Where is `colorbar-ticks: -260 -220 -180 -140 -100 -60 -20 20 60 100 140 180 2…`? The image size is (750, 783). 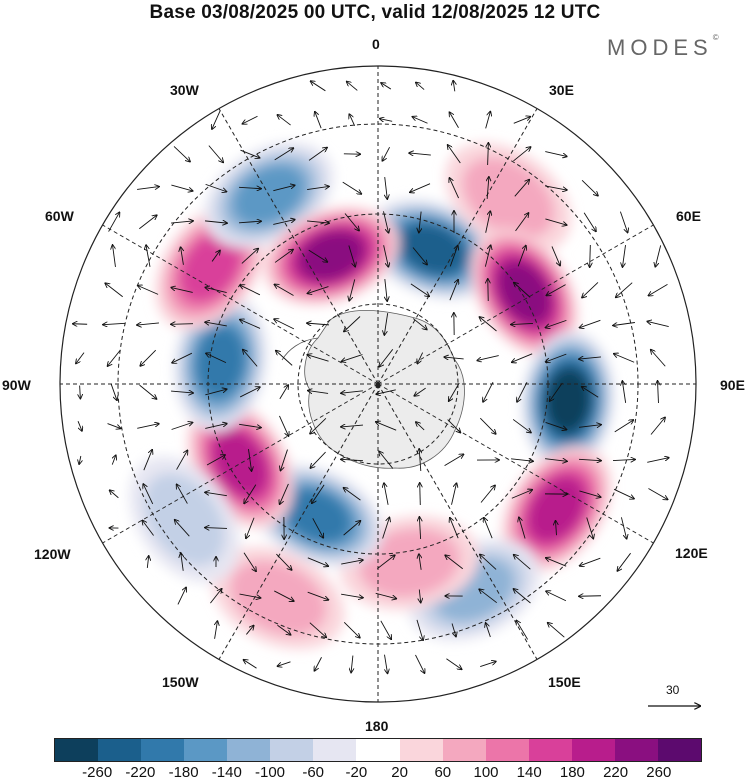
colorbar-ticks: -260 -220 -180 -140 -100 -60 -20 20 60 100 140 180 2… is located at coordinates (375, 773).